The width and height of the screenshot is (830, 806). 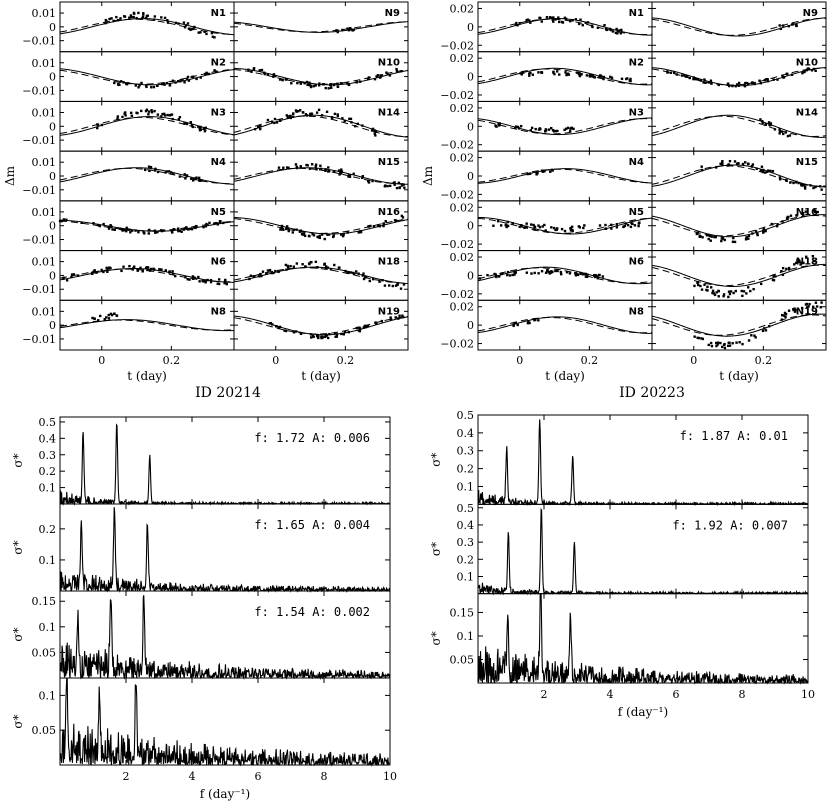 I want to click on lc-panel-n16: N16, so click(x=321, y=226).